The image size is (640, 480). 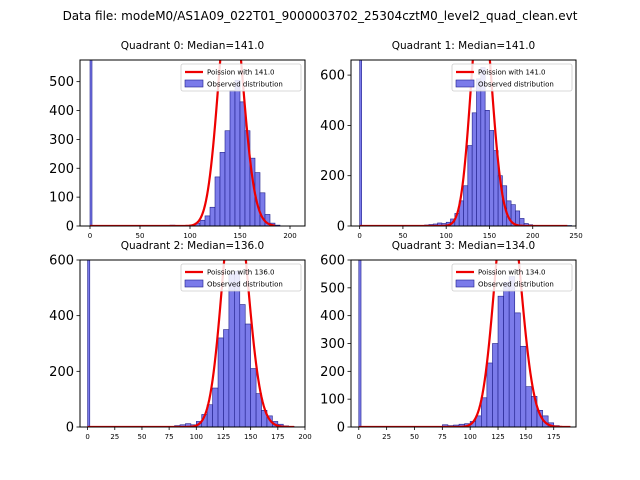 I want to click on legend-label-poisson: Poission with 136.0, so click(x=241, y=273).